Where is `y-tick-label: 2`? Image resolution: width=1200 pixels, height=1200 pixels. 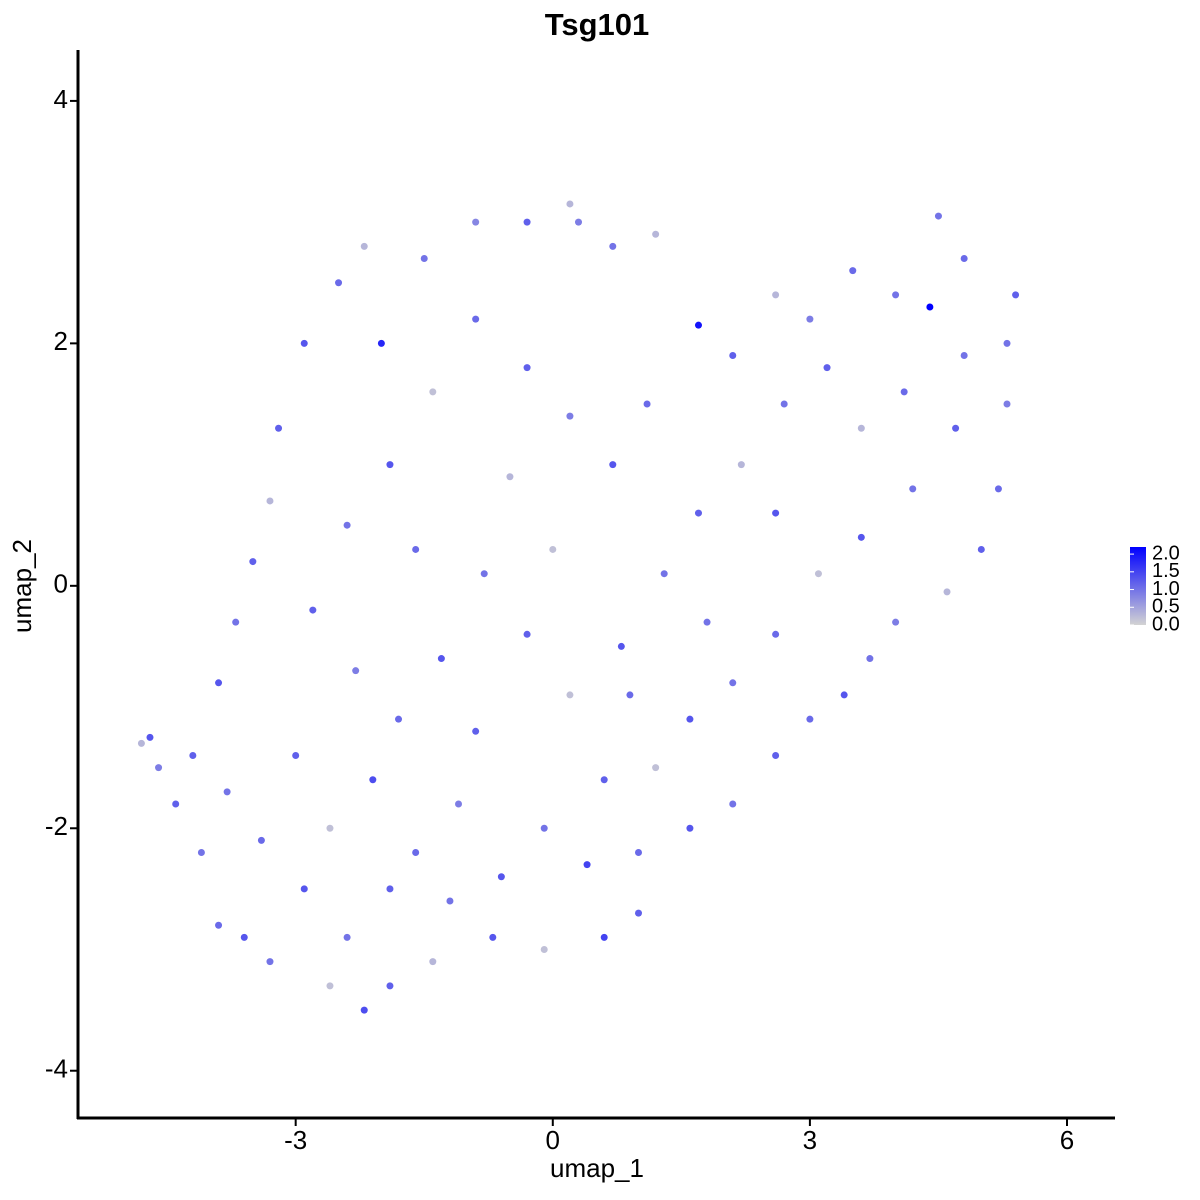
y-tick-label: 2 is located at coordinates (61, 341).